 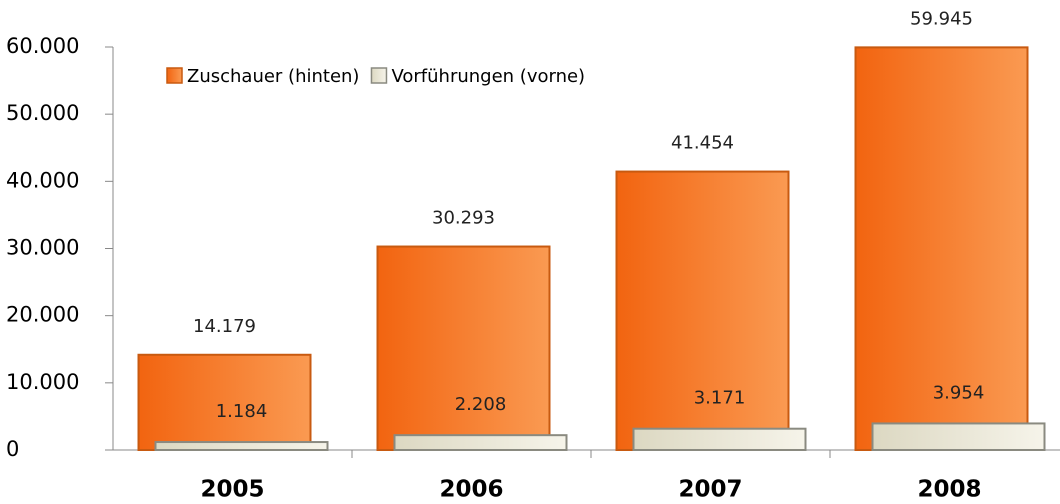 I want to click on value-label: 59.945, so click(x=941, y=18).